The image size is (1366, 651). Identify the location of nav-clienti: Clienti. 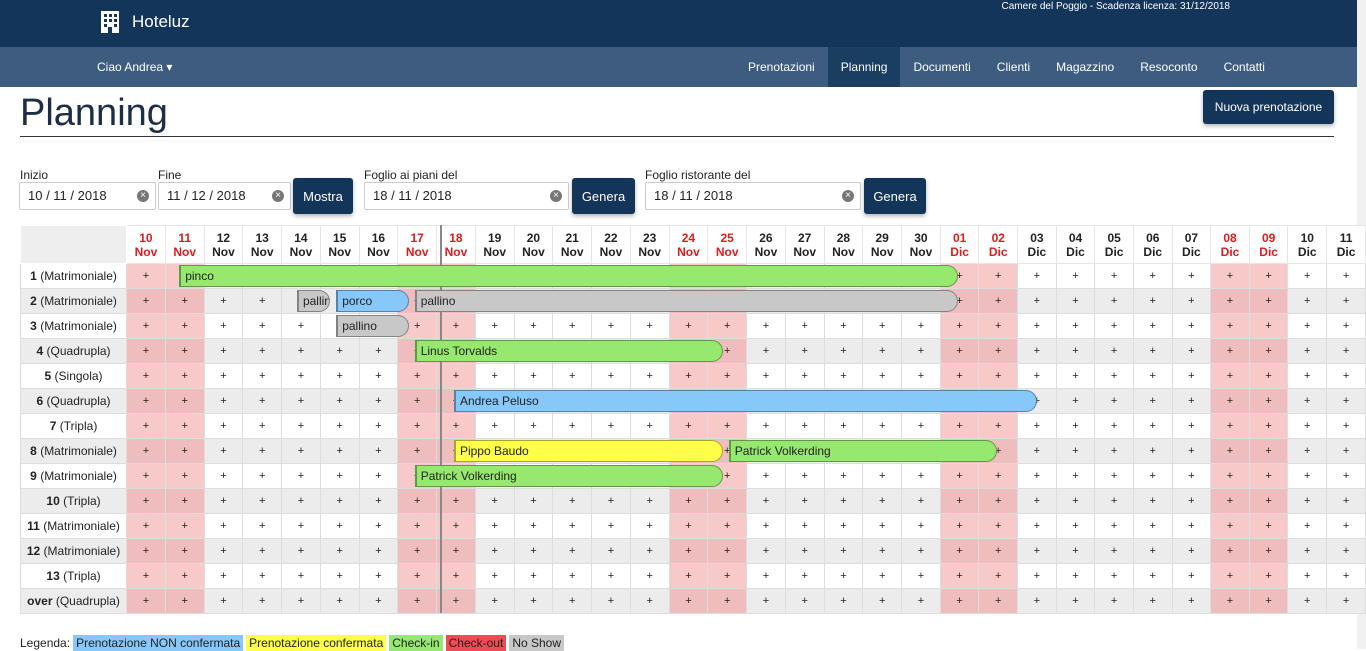
(1013, 67).